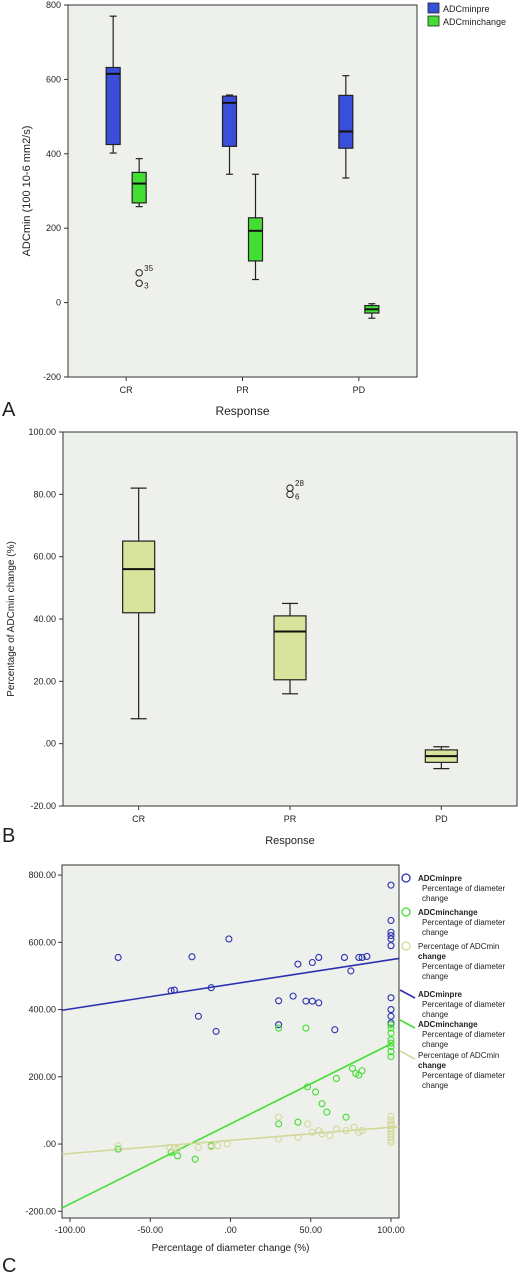 This screenshot has width=531, height=1280. I want to click on x-tick-label: 100.00, so click(391, 1230).